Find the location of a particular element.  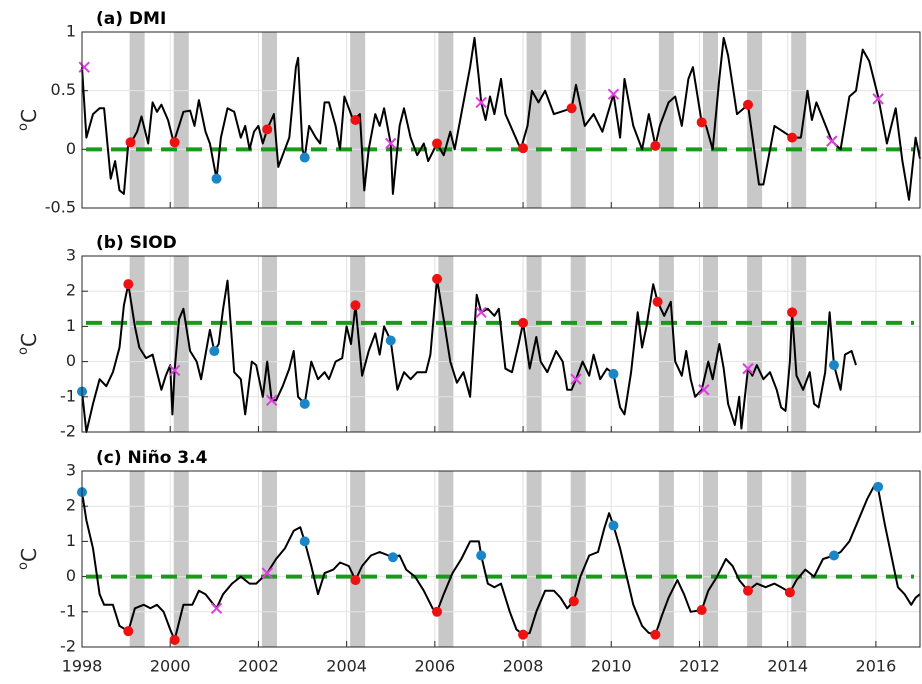

x-tick-label: 2000 is located at coordinates (170, 666).